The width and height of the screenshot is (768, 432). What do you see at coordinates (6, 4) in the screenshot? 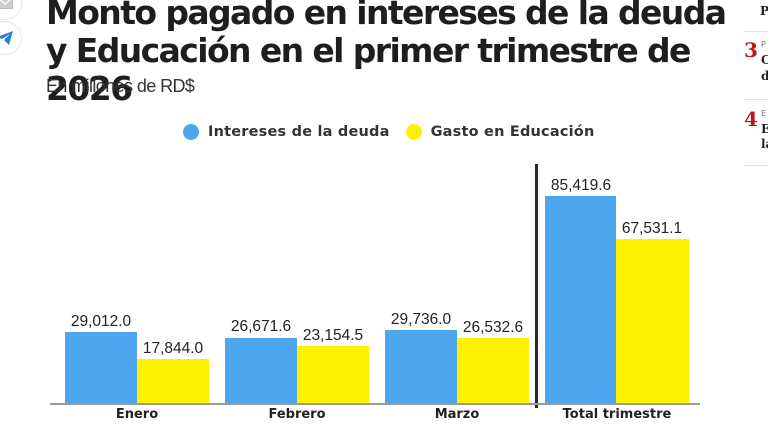
I see `email-icon` at bounding box center [6, 4].